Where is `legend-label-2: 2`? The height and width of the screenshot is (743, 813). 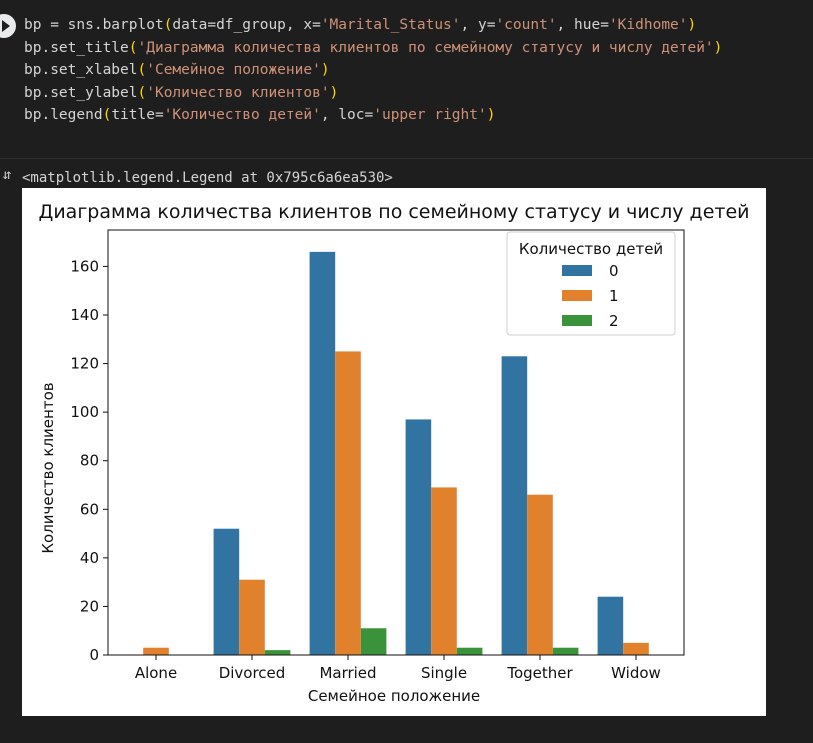 legend-label-2: 2 is located at coordinates (614, 321).